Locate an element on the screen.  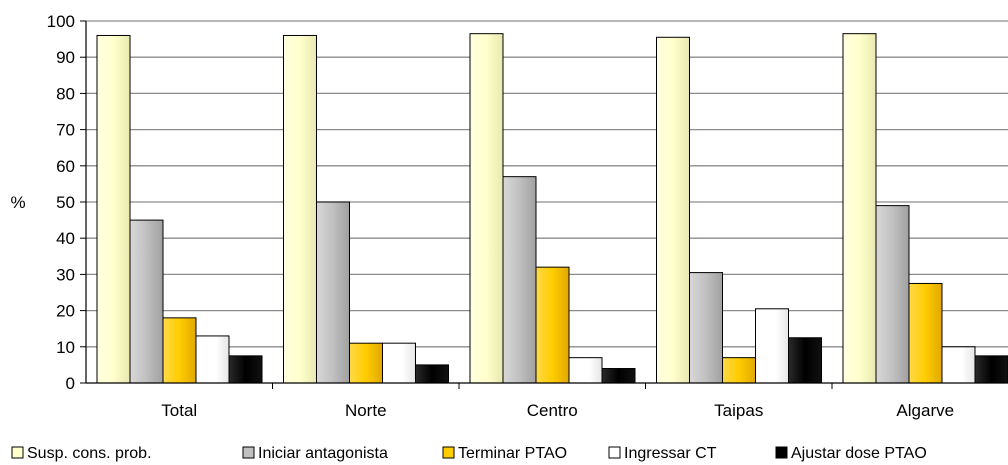
x-category-label: Algarve is located at coordinates (925, 410).